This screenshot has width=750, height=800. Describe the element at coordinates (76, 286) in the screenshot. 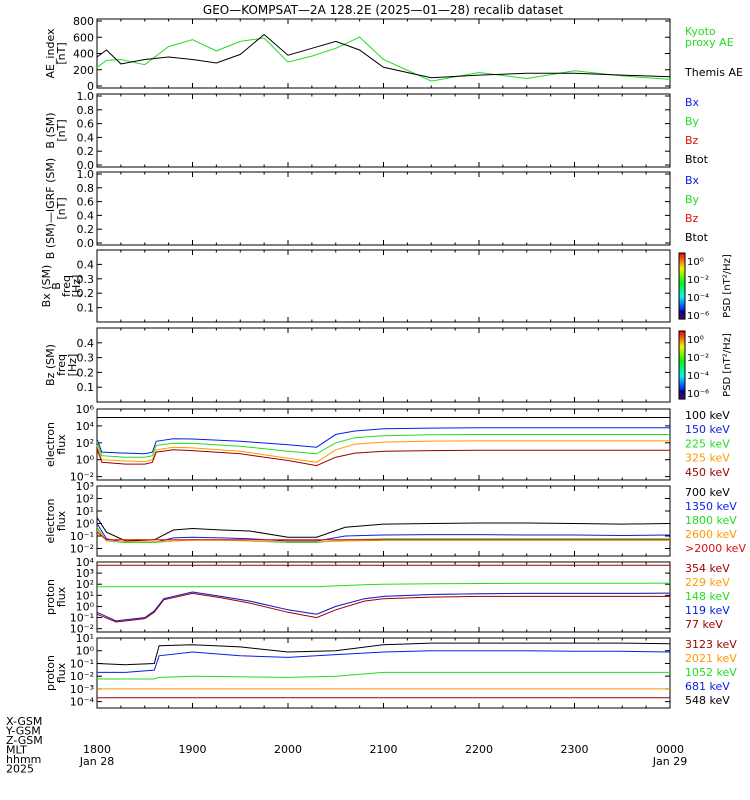

I see `y-axis-label: [Hz]` at that location.